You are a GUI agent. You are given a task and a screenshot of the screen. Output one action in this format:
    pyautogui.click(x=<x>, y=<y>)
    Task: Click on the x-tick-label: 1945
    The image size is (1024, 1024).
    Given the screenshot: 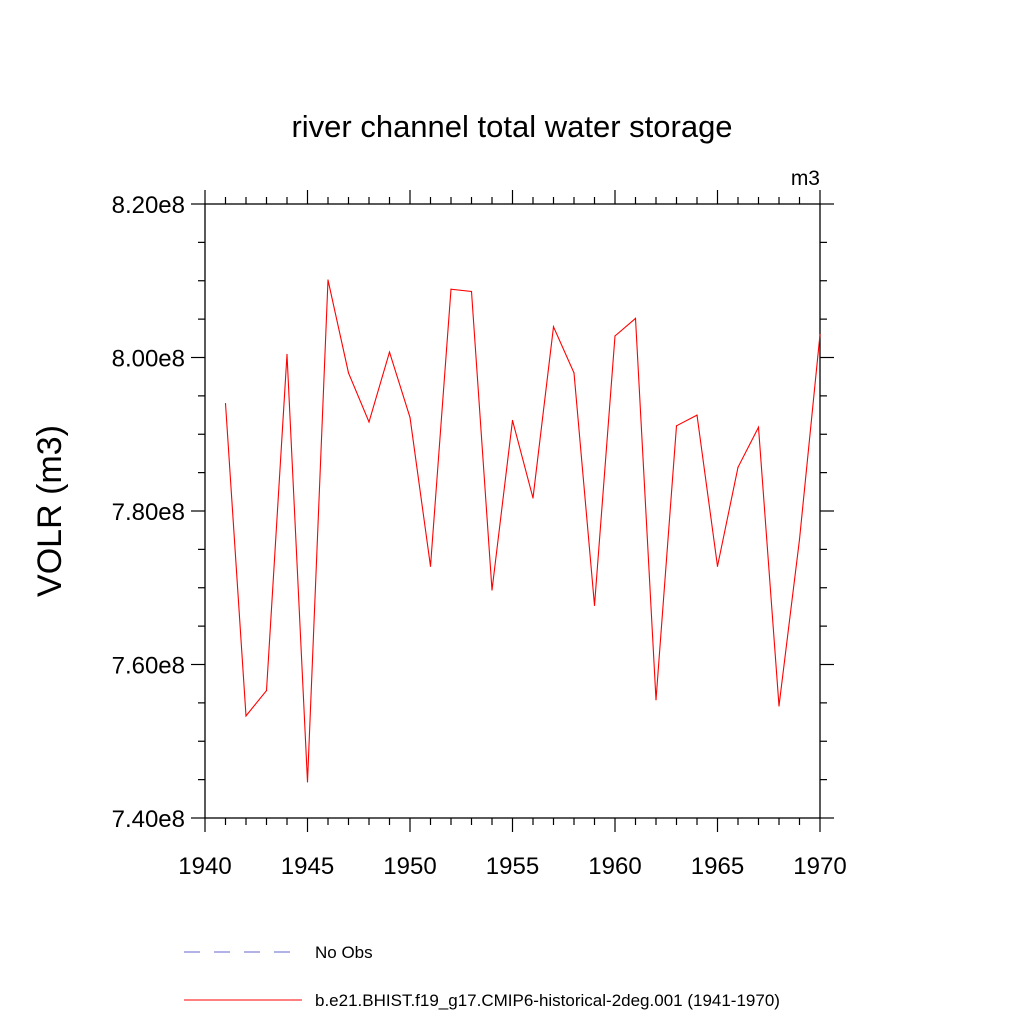 What is the action you would take?
    pyautogui.click(x=307, y=866)
    